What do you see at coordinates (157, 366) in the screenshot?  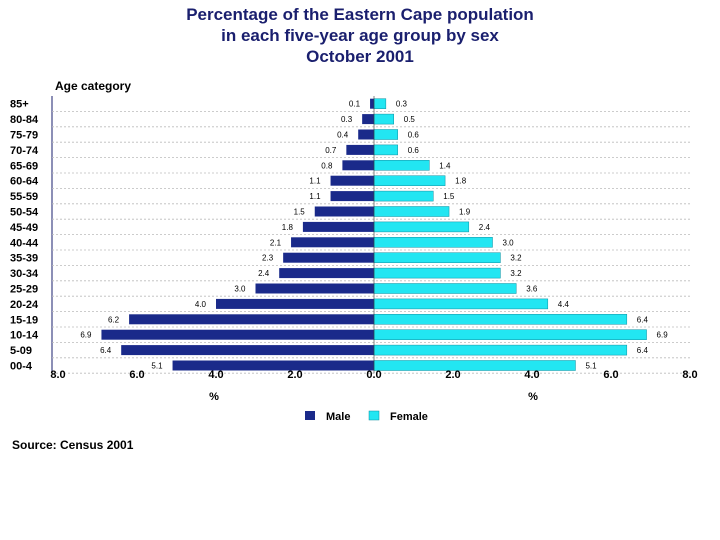 I see `male-value-label: 5.1` at bounding box center [157, 366].